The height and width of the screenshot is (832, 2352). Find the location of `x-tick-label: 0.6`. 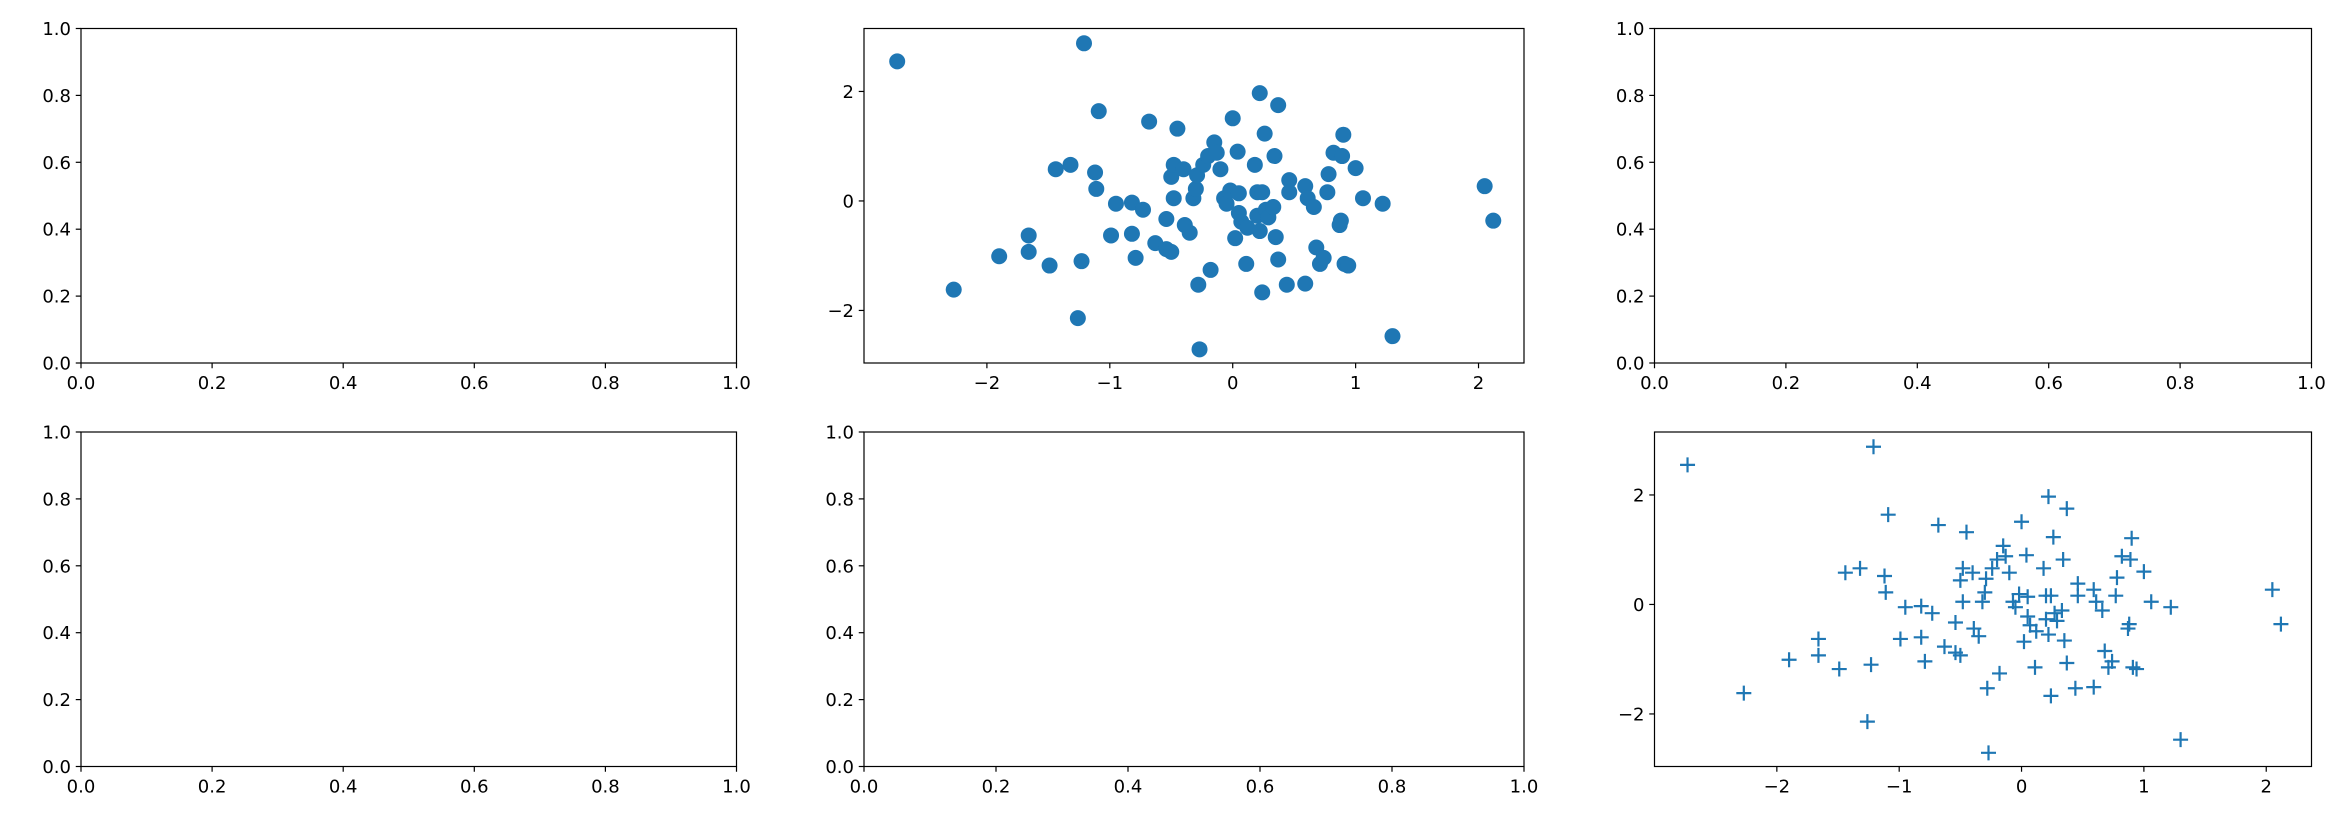

x-tick-label: 0.6 is located at coordinates (2048, 383).